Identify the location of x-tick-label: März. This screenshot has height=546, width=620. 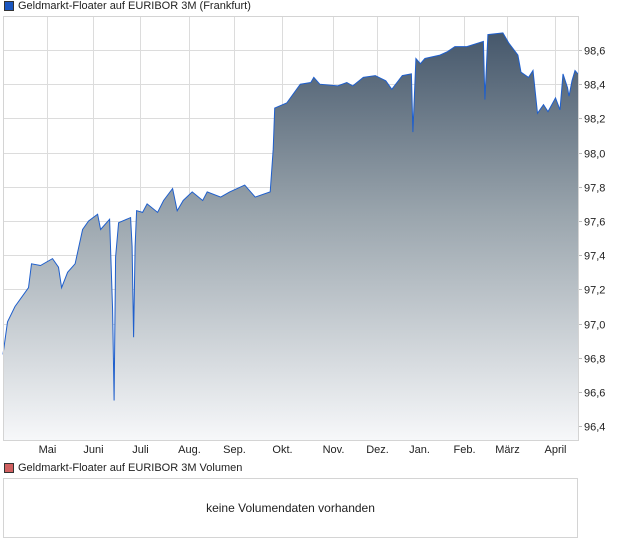
(507, 450).